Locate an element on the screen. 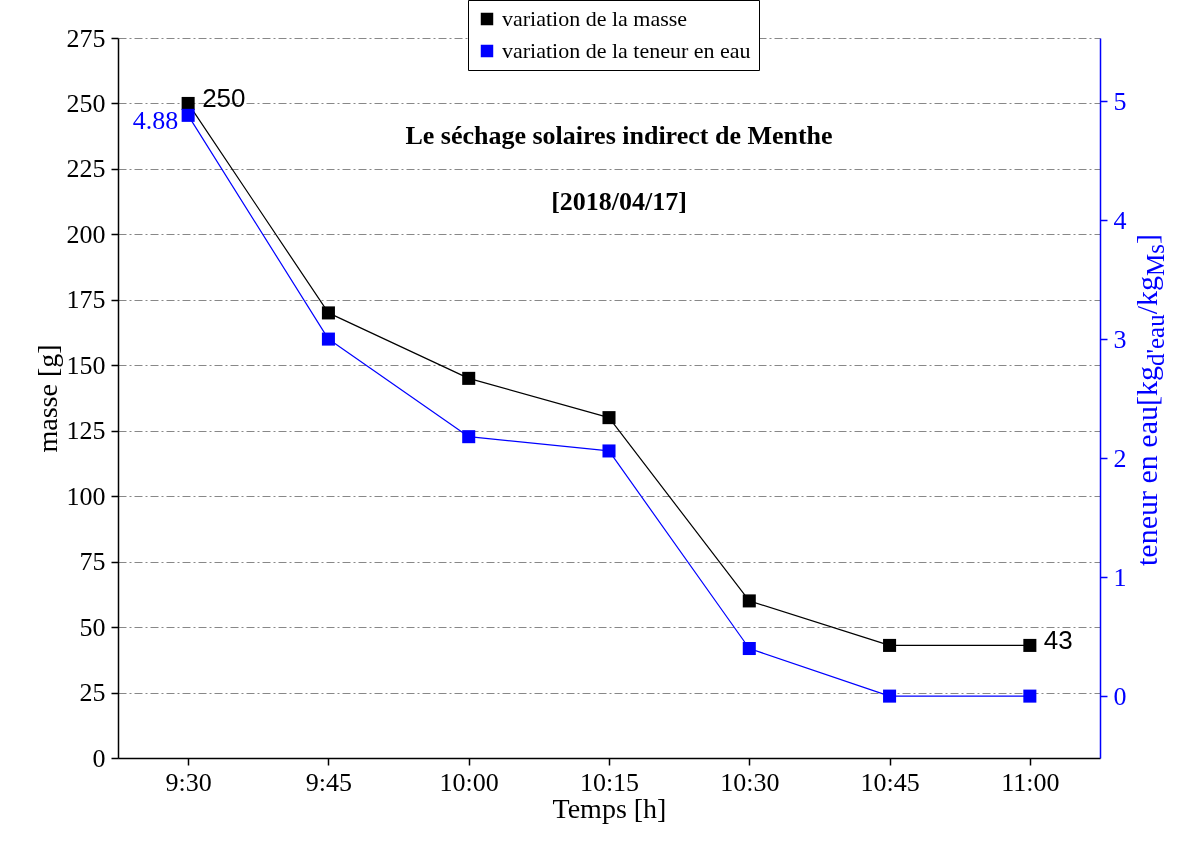 The image size is (1189, 843). y-tick-label: 200 is located at coordinates (86, 234).